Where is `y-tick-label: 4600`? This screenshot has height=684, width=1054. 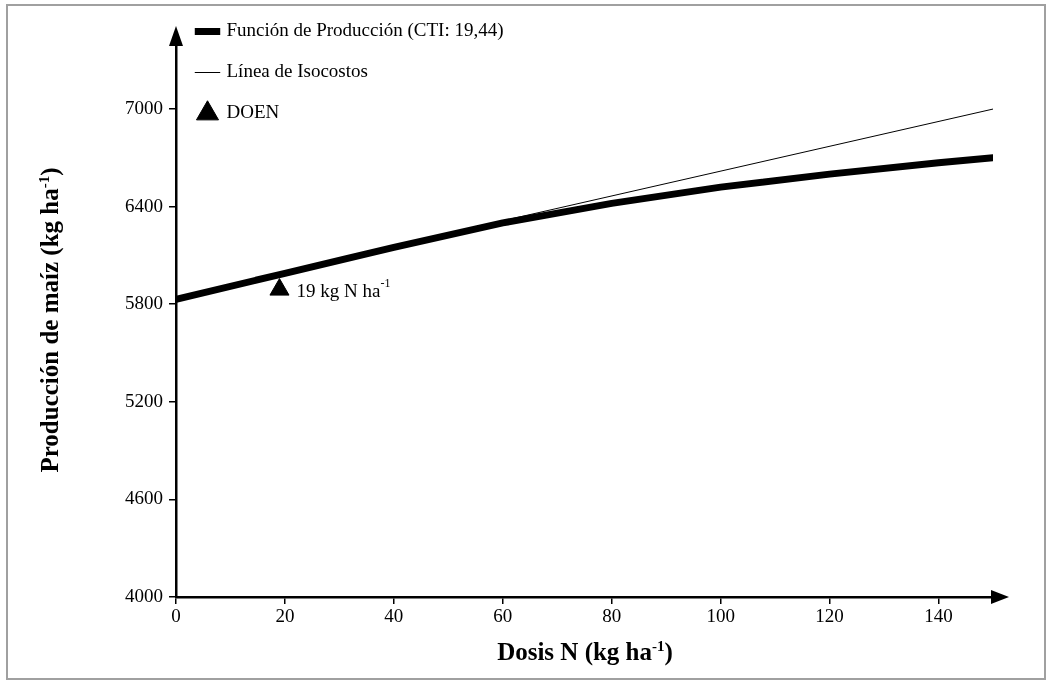 y-tick-label: 4600 is located at coordinates (144, 498).